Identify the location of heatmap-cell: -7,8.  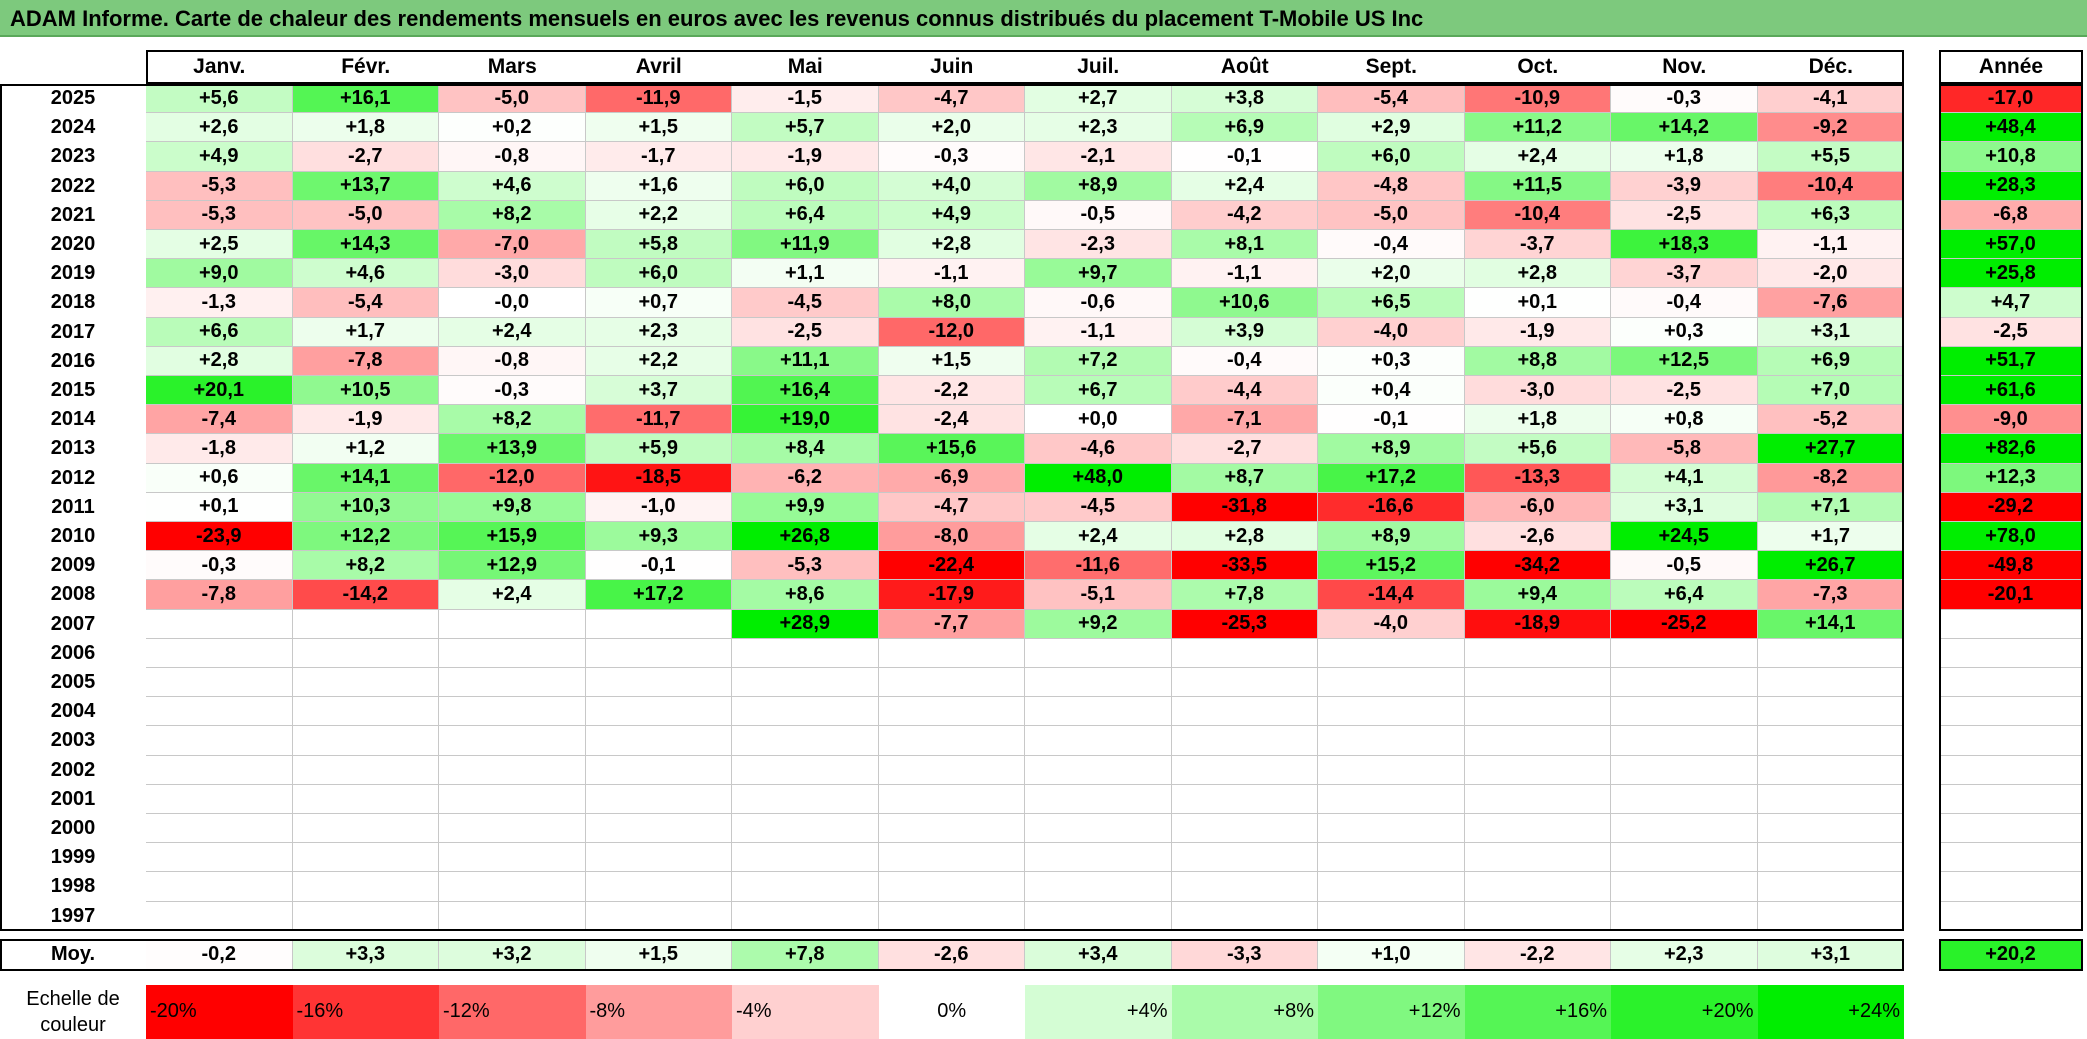
(365, 361).